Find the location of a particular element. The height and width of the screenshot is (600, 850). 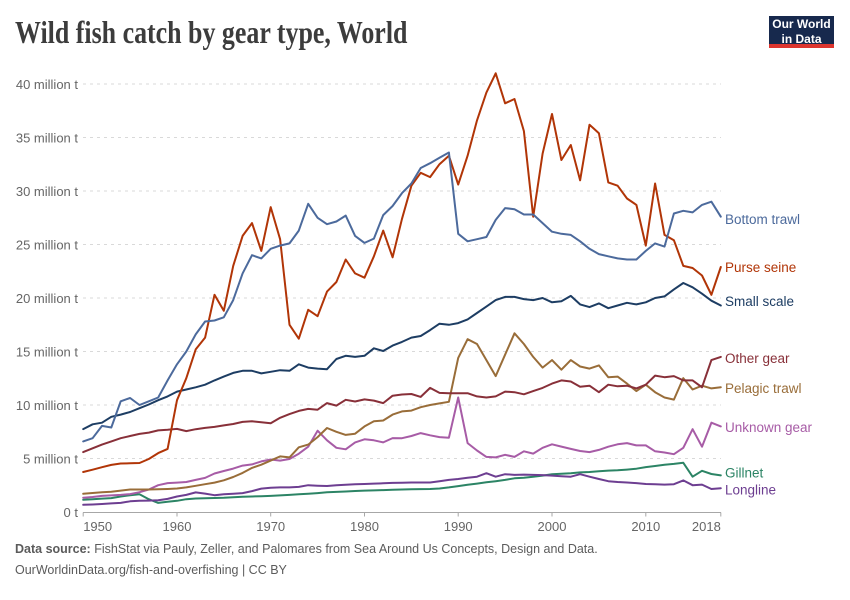

svg-text: 2018 is located at coordinates (706, 526).